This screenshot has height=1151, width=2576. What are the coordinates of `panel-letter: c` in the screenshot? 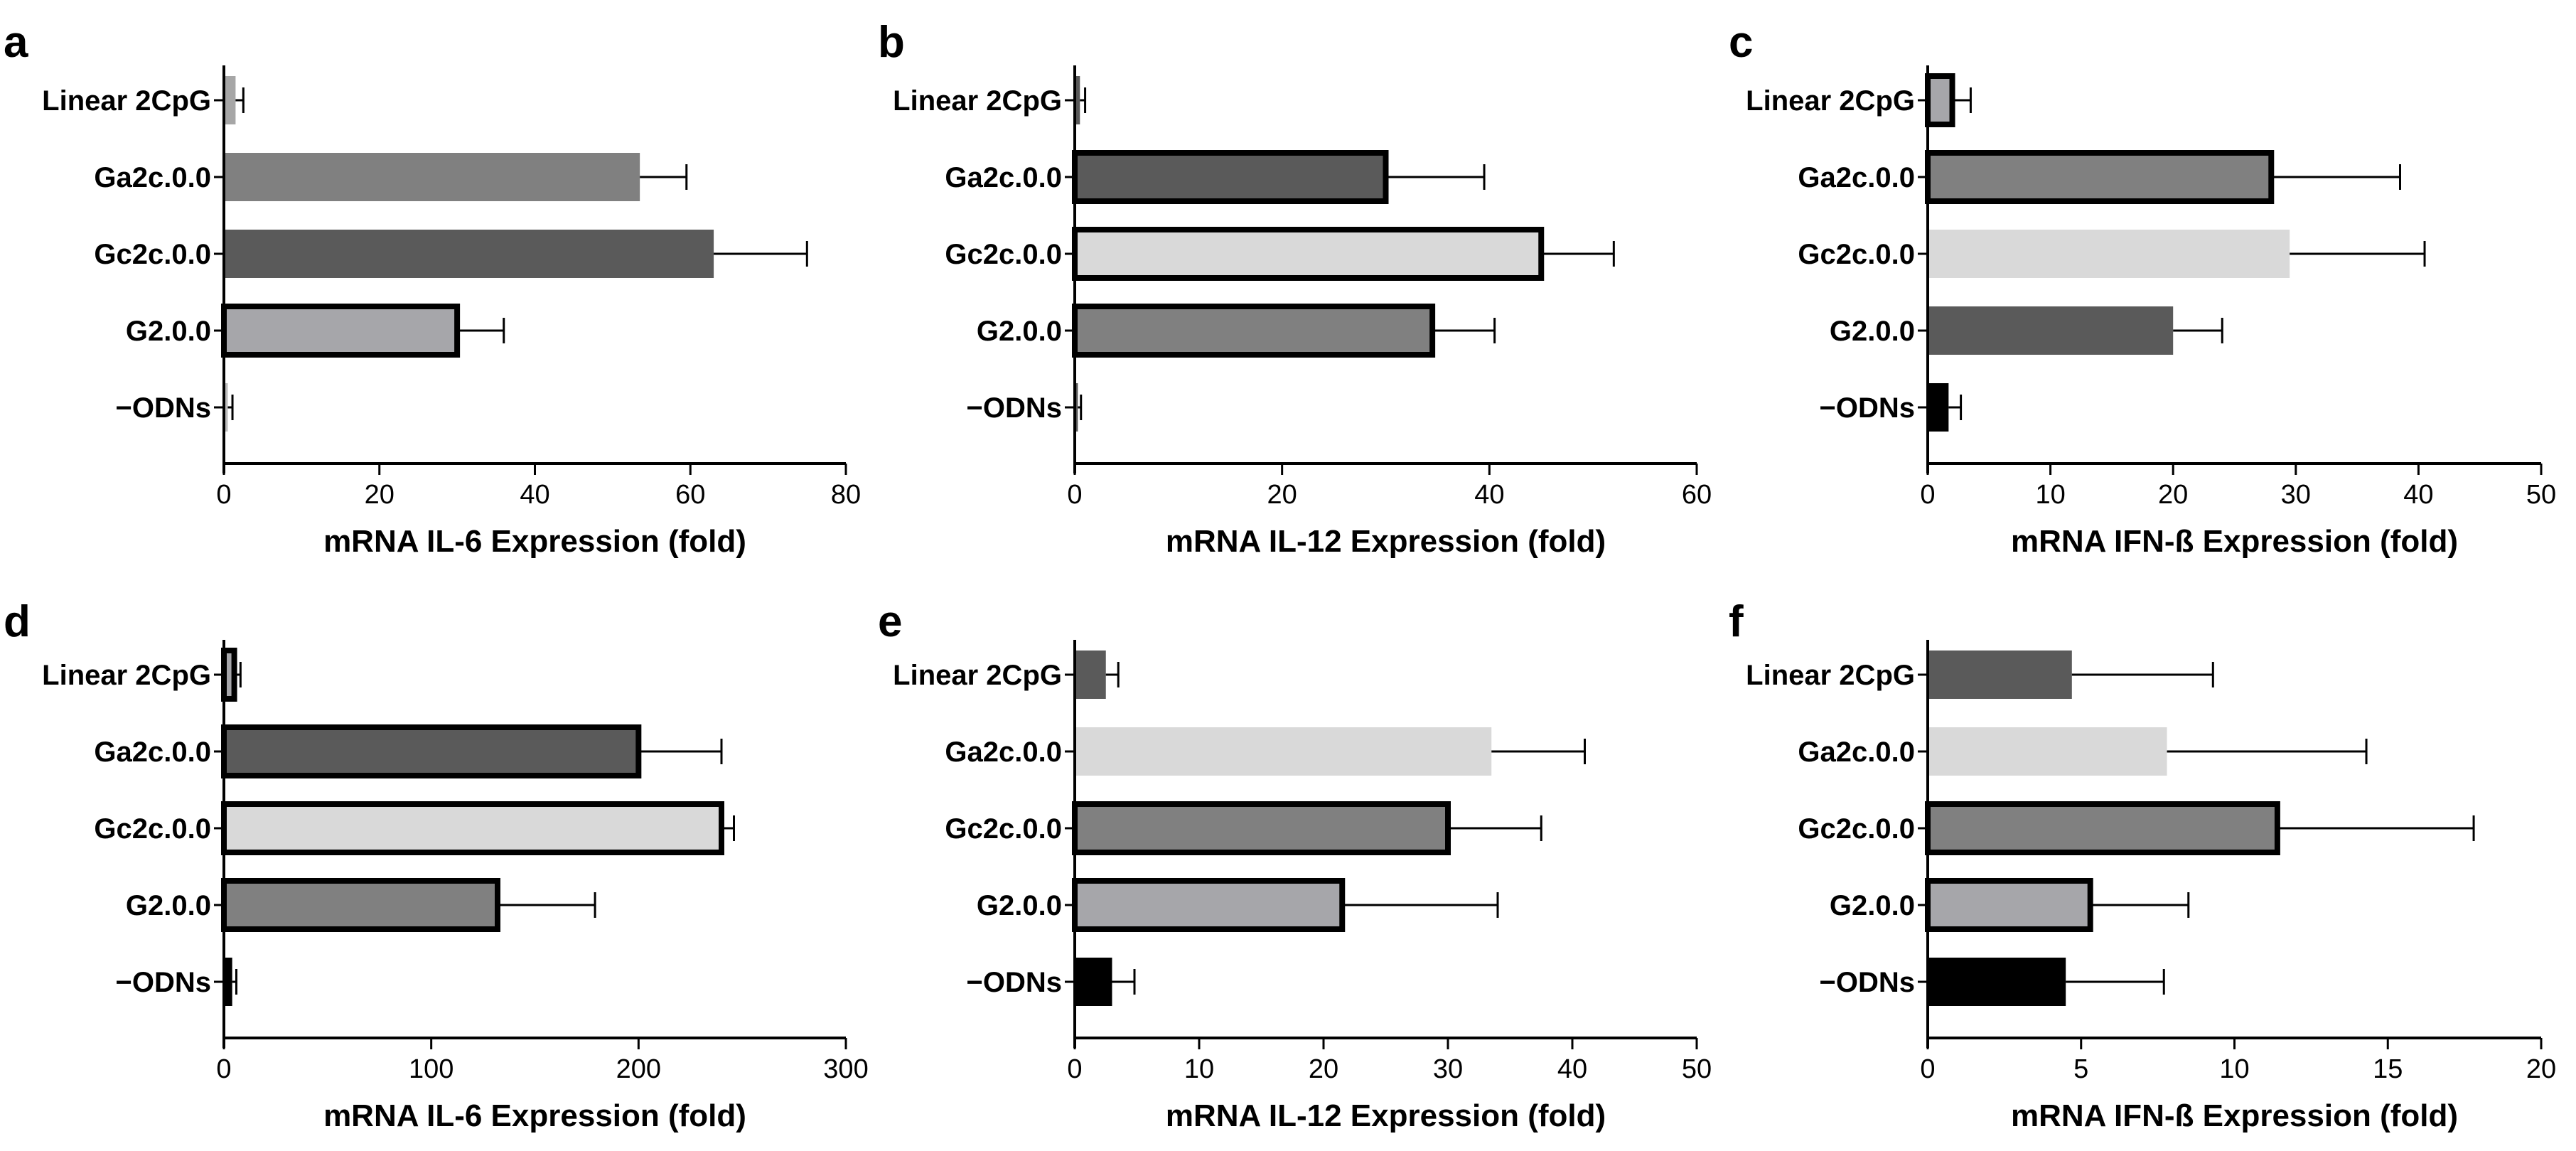 It's located at (1741, 42).